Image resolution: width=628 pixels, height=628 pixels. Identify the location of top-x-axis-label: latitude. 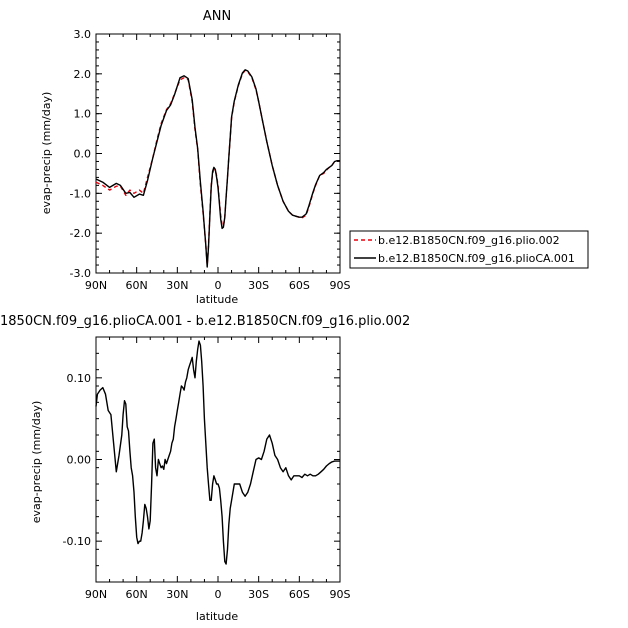
(217, 299).